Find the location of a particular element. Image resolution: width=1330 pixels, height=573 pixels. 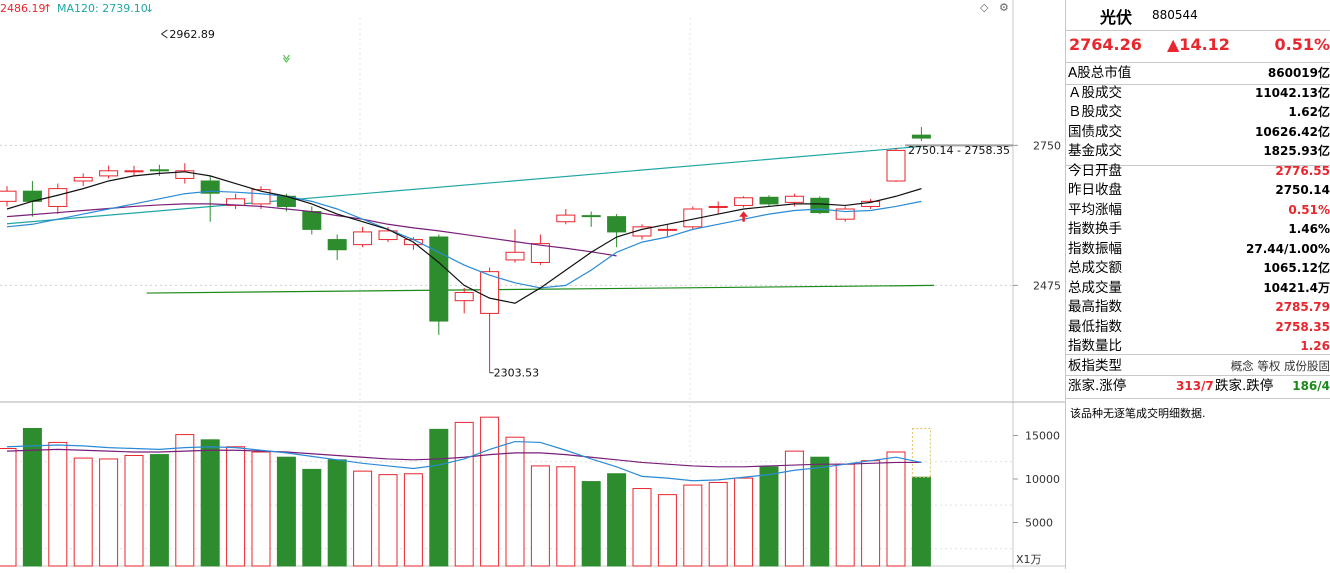

stat-row: Ｂ股成交 1.62亿 is located at coordinates (1198, 112).